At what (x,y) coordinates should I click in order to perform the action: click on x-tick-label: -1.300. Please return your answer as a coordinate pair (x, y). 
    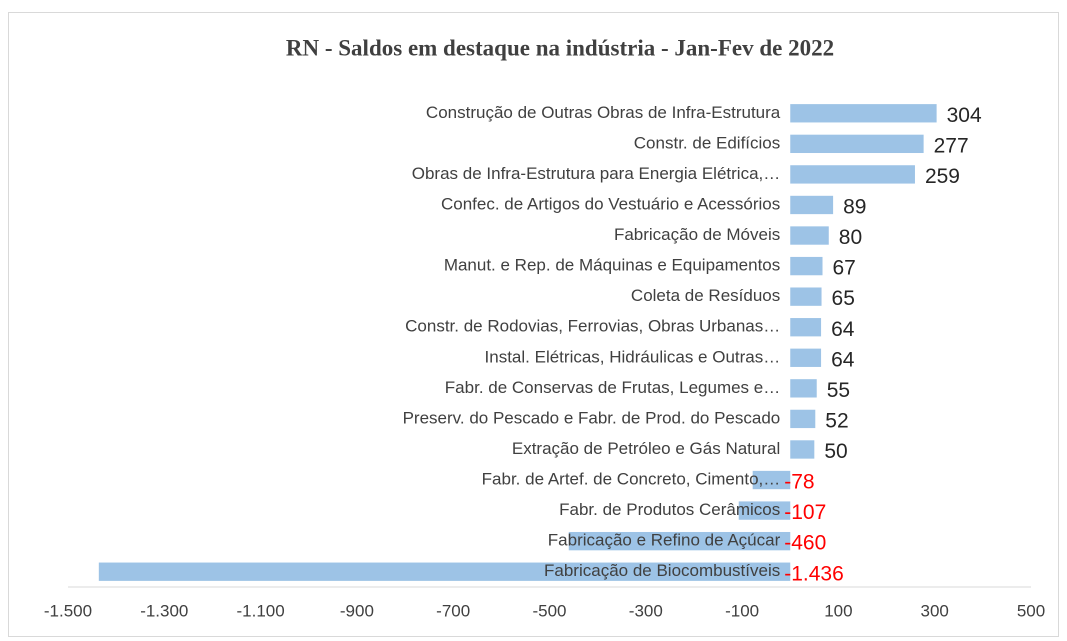
    Looking at the image, I should click on (164, 610).